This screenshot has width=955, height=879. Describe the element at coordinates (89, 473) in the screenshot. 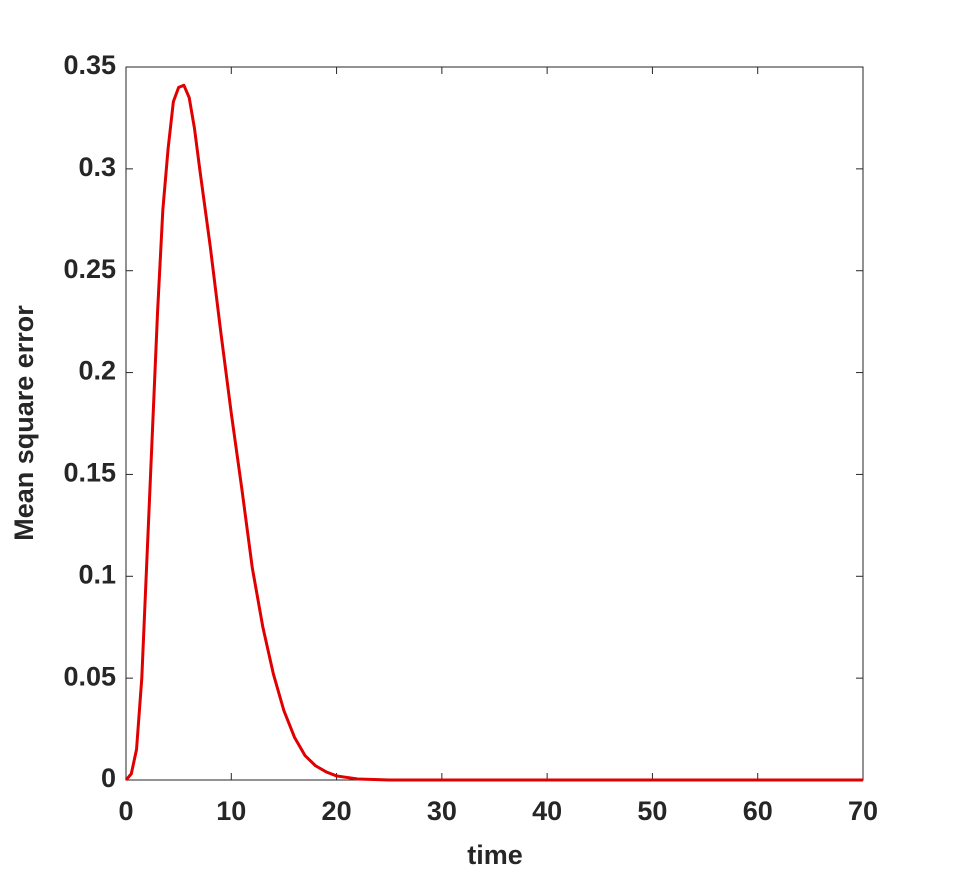

I see `y-tick-label: 0.15` at that location.